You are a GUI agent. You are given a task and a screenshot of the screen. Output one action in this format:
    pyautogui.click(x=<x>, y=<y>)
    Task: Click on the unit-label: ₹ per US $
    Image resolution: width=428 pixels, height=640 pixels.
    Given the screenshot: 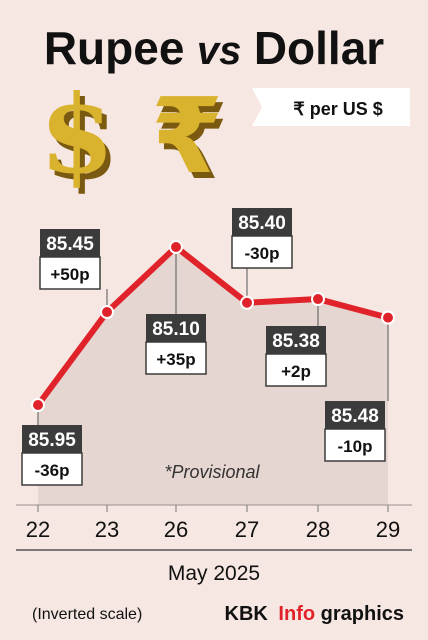 What is the action you would take?
    pyautogui.click(x=337, y=109)
    